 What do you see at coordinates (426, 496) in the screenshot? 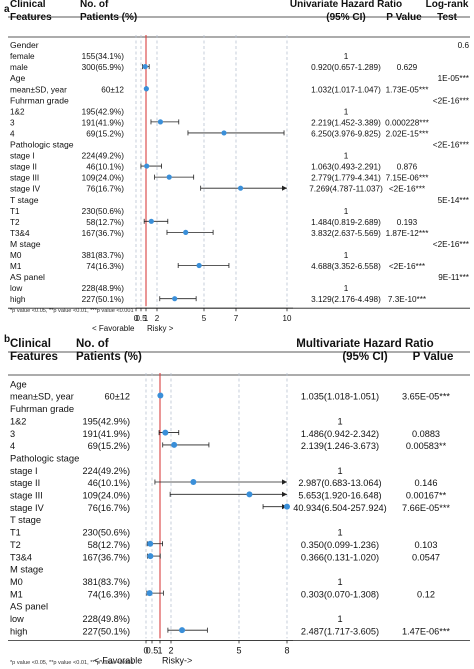
I see `p-value: 0.00167**` at bounding box center [426, 496].